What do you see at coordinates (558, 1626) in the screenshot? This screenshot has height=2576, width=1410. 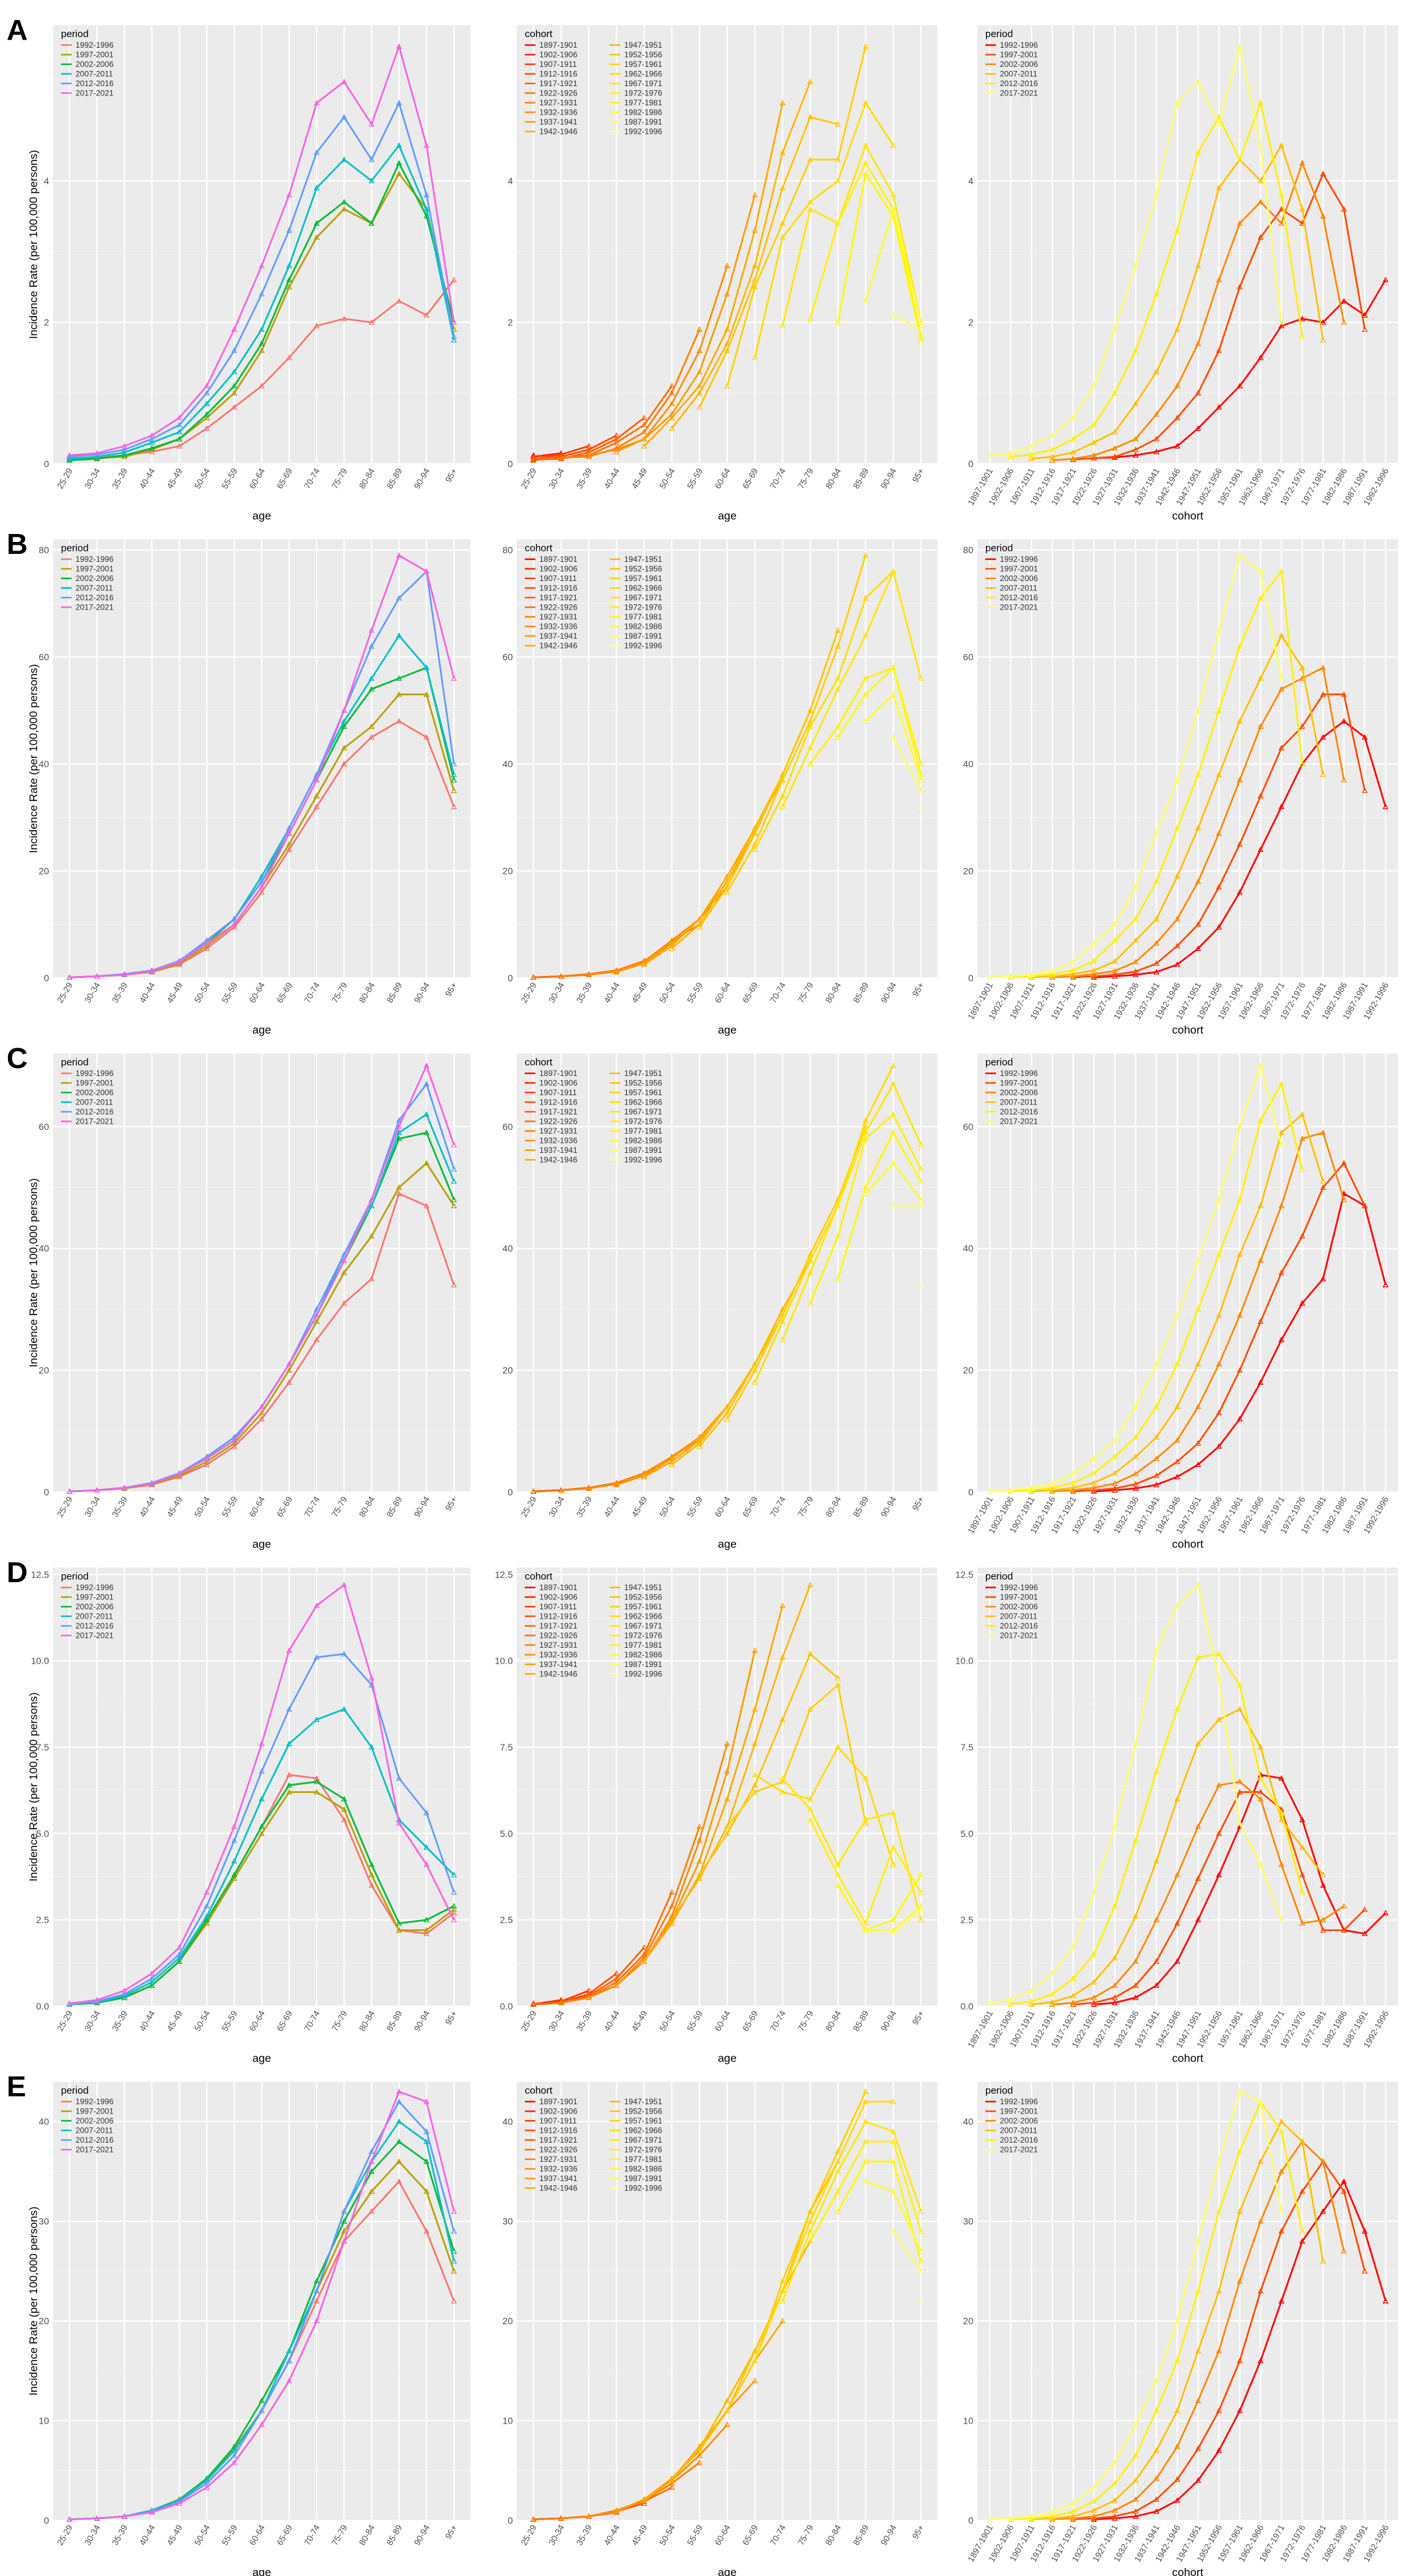 I see `legend-label: 1917-1921` at bounding box center [558, 1626].